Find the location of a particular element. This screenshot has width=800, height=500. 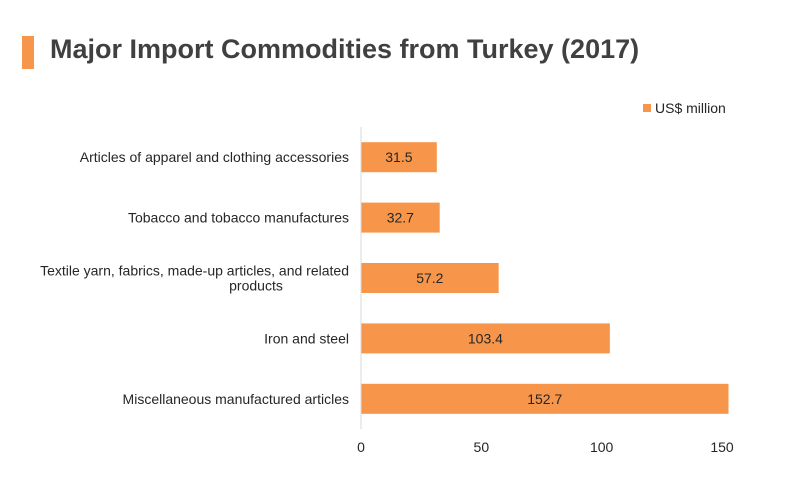

x-tick-label-50: 50 is located at coordinates (482, 447).